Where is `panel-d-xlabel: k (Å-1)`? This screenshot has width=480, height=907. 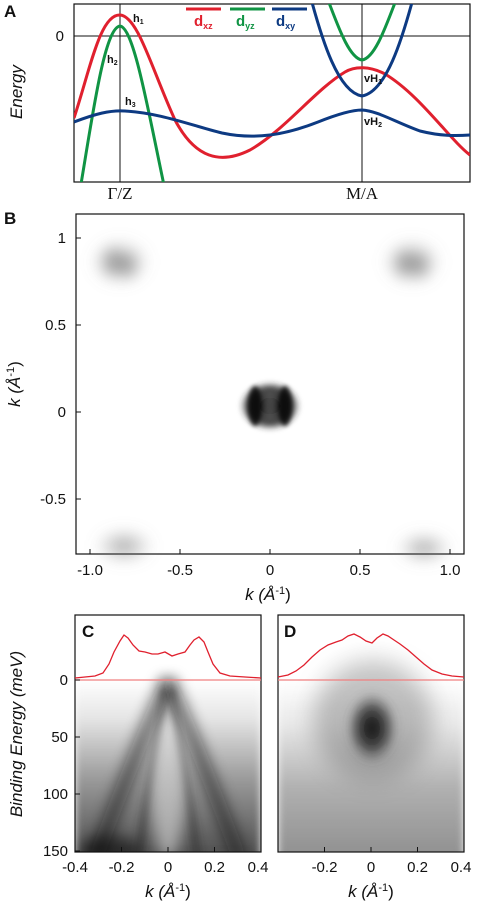 panel-d-xlabel: k (Å-1) is located at coordinates (371, 891).